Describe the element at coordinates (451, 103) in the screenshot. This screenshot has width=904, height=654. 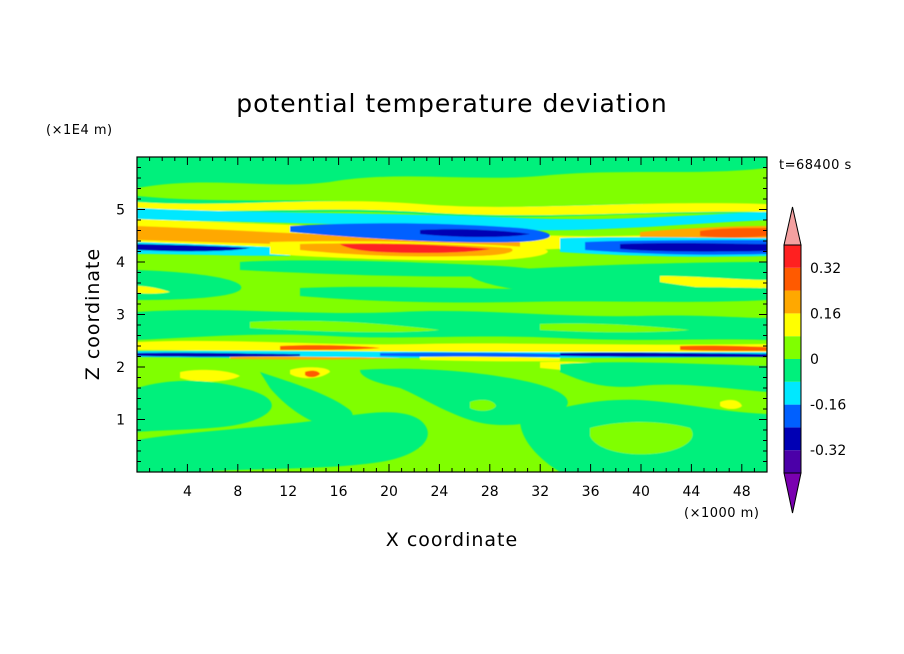
I see `chart-title: potential temperature deviation` at that location.